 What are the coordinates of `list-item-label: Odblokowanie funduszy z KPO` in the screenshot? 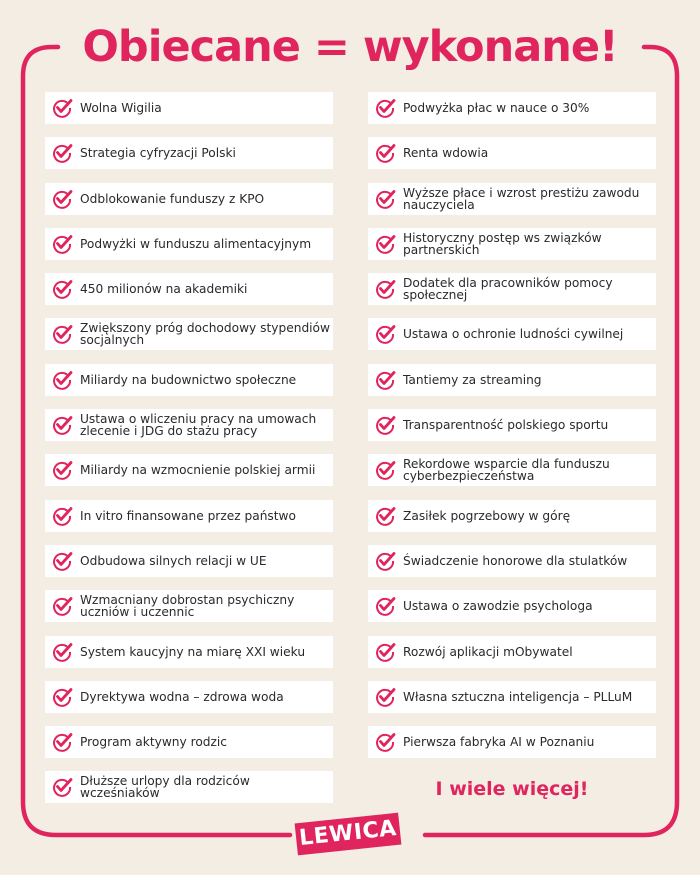 It's located at (172, 198).